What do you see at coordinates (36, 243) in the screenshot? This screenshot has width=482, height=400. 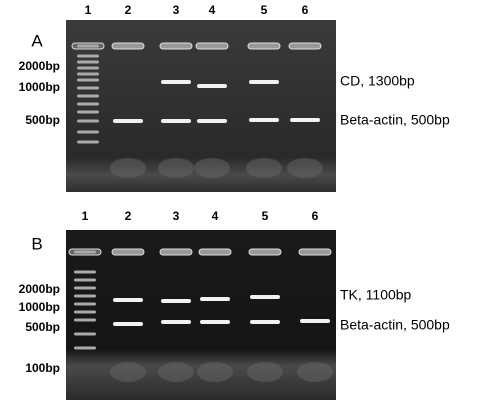 I see `panel-label: B` at bounding box center [36, 243].